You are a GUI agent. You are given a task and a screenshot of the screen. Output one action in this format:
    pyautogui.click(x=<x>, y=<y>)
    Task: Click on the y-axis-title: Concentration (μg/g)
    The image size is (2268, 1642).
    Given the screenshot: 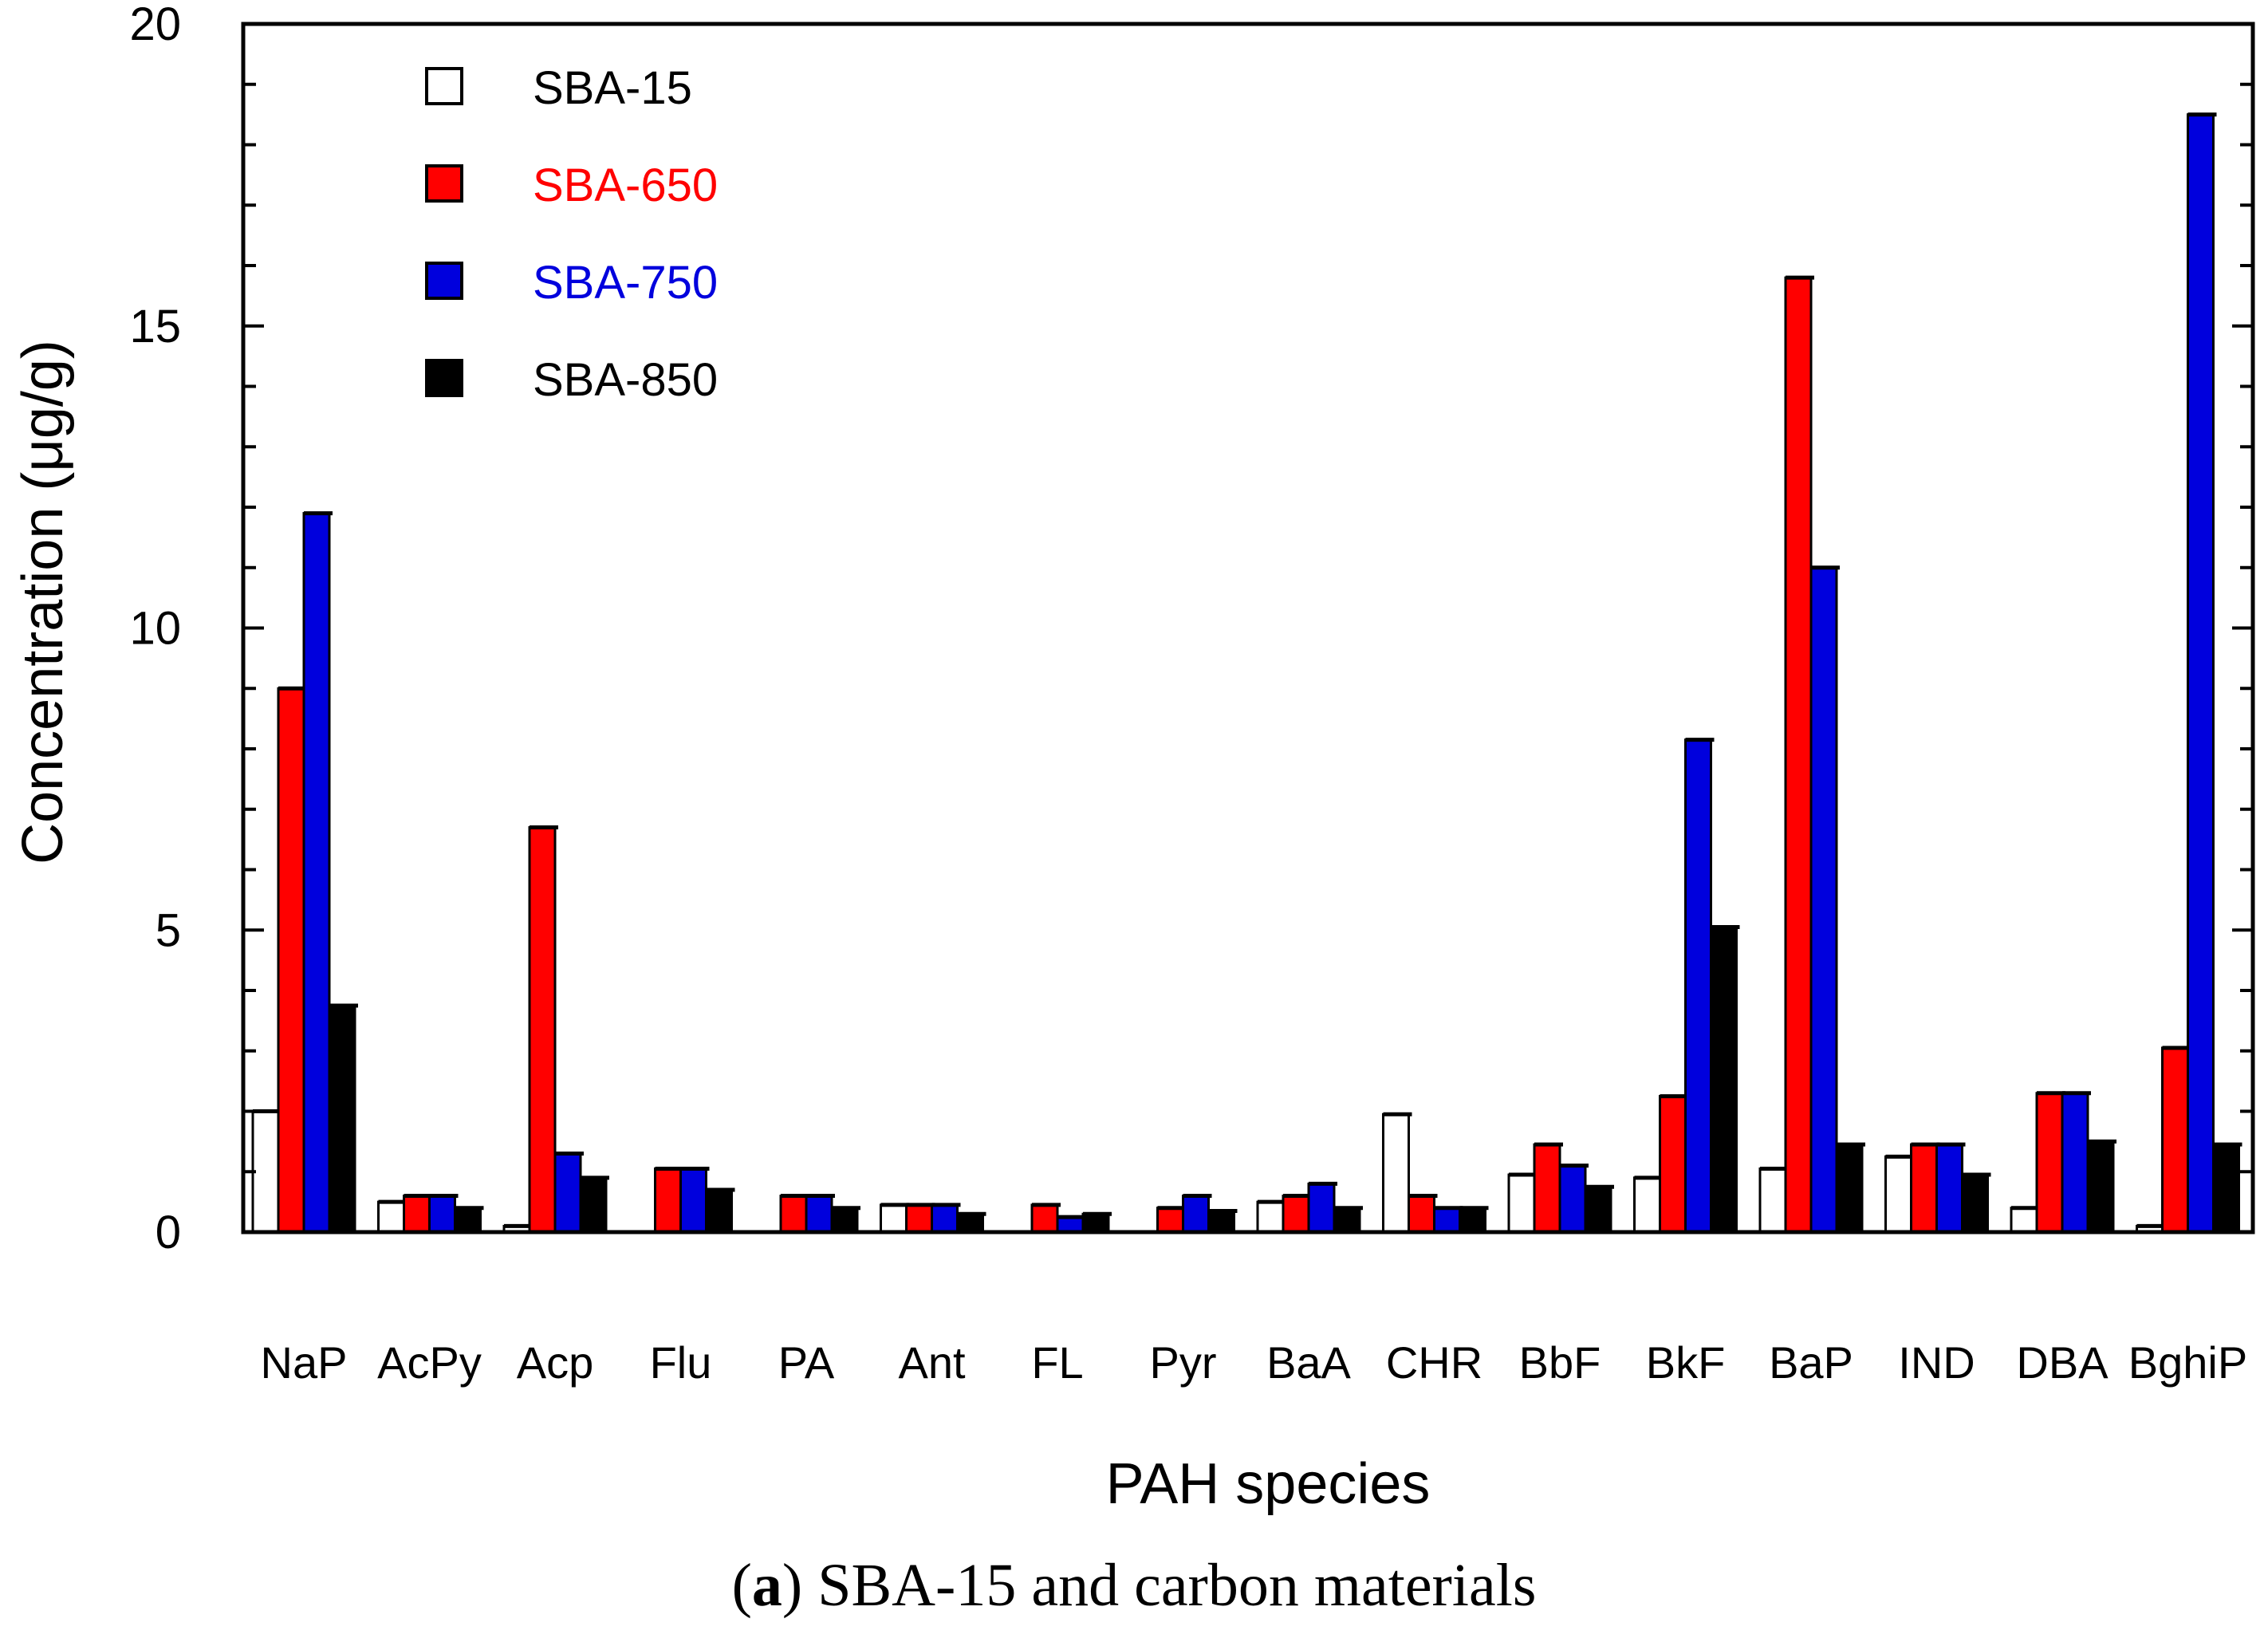 What is the action you would take?
    pyautogui.click(x=43, y=602)
    